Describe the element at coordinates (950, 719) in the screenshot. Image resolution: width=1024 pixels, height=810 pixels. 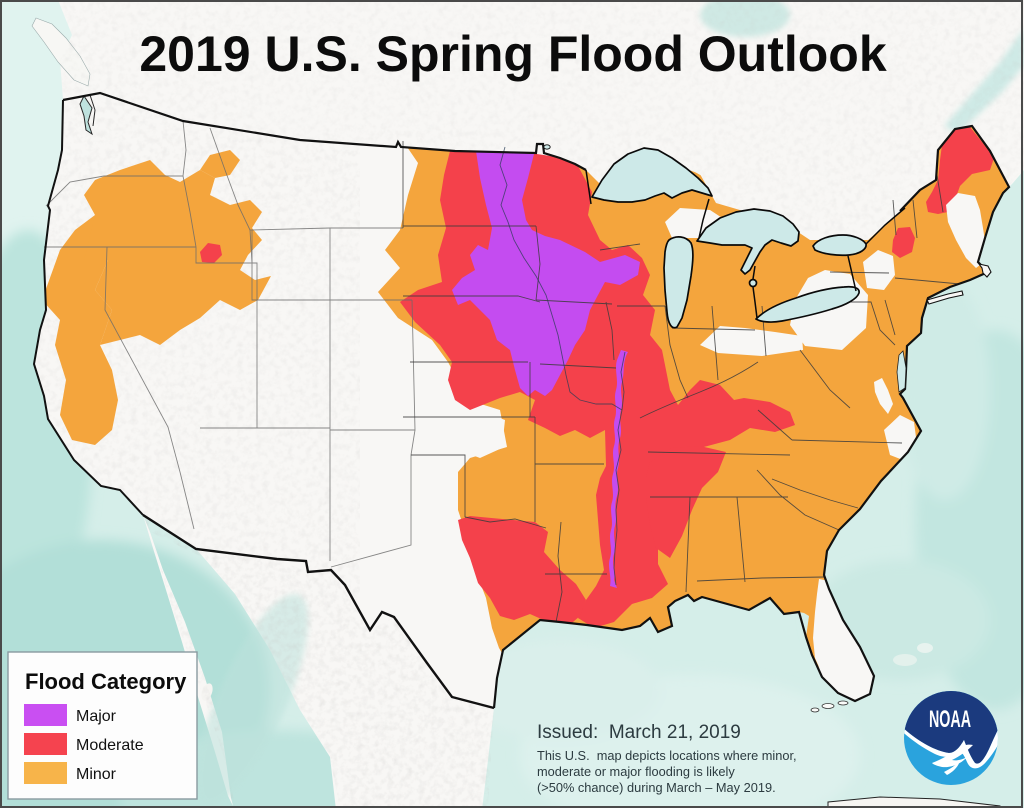
I see `svg-text: NOAA` at that location.